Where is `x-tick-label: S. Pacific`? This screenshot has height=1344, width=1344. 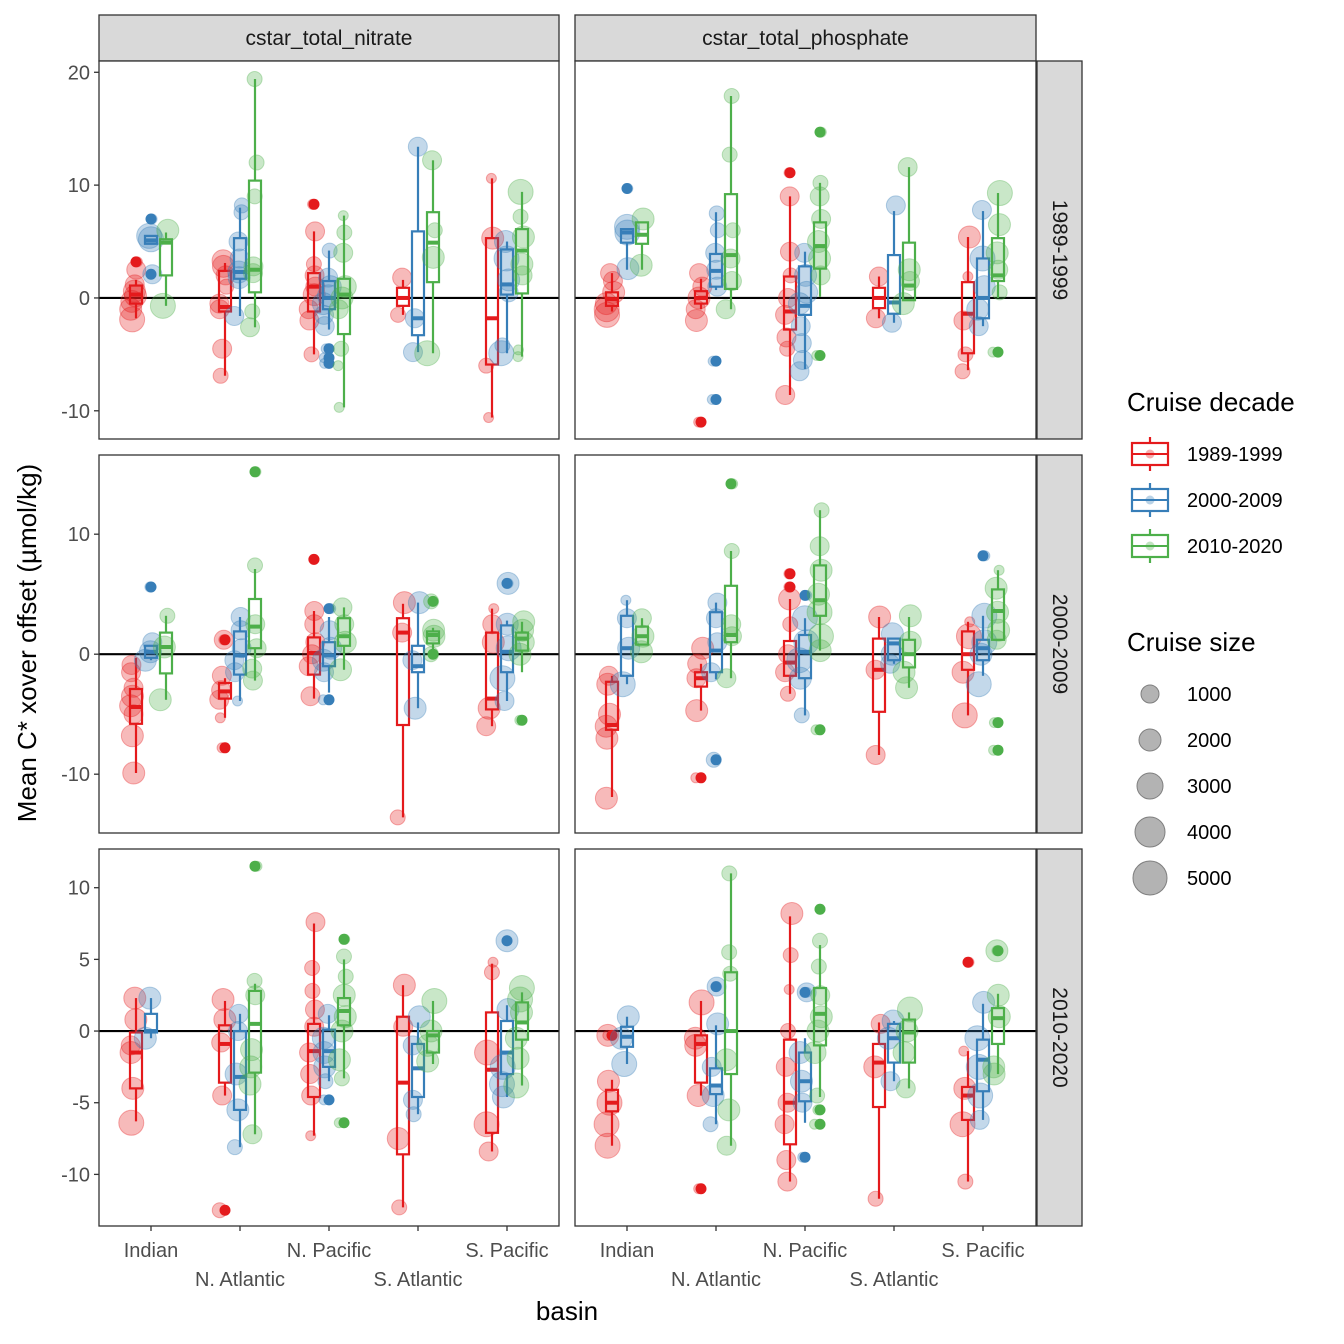
x-tick-label: S. Pacific is located at coordinates (982, 1251).